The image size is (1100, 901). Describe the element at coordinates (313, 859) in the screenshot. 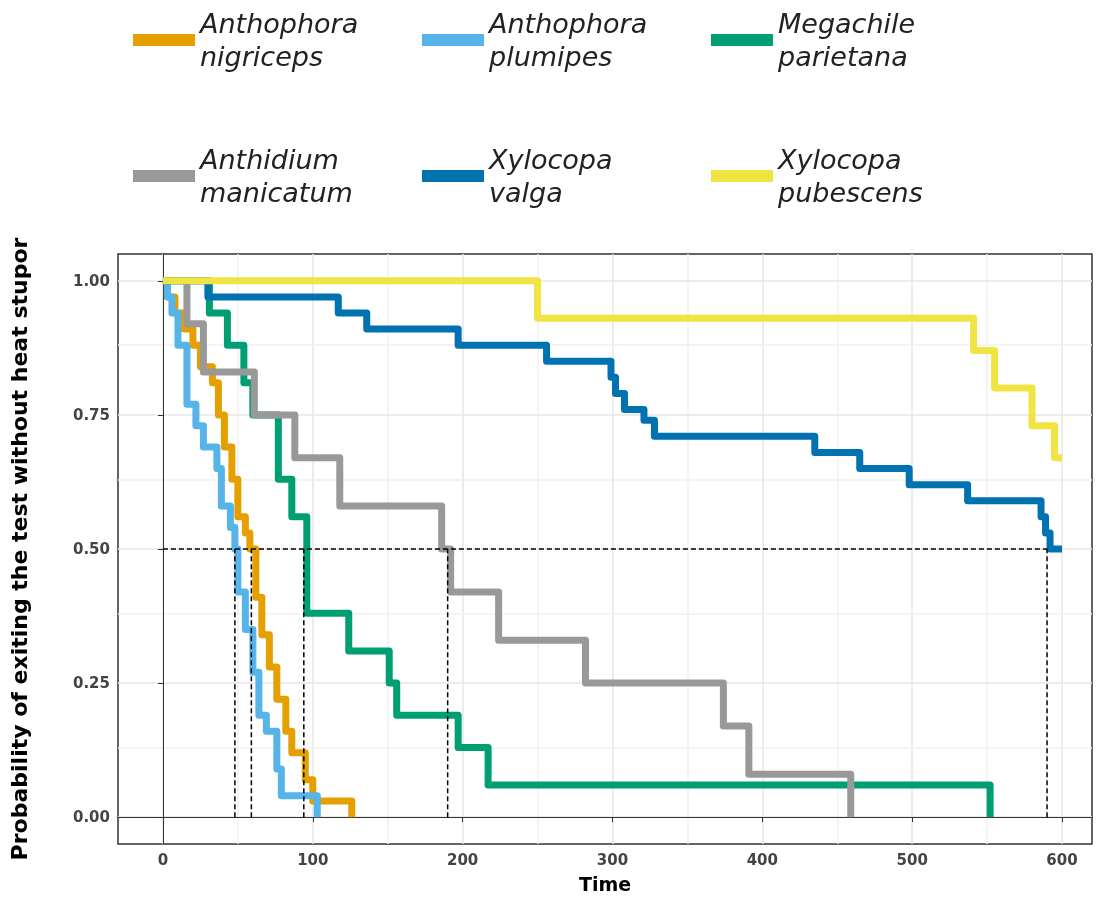

I see `x-tick-label: 100` at that location.